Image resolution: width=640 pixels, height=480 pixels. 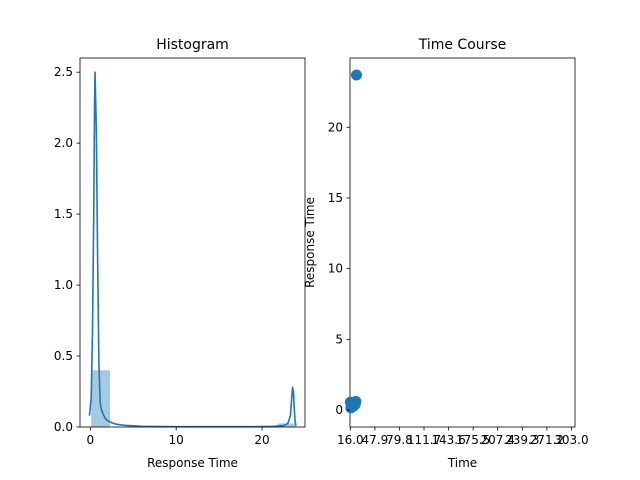 I want to click on time-course-x-tick-label-0: 16.0, so click(x=350, y=440).